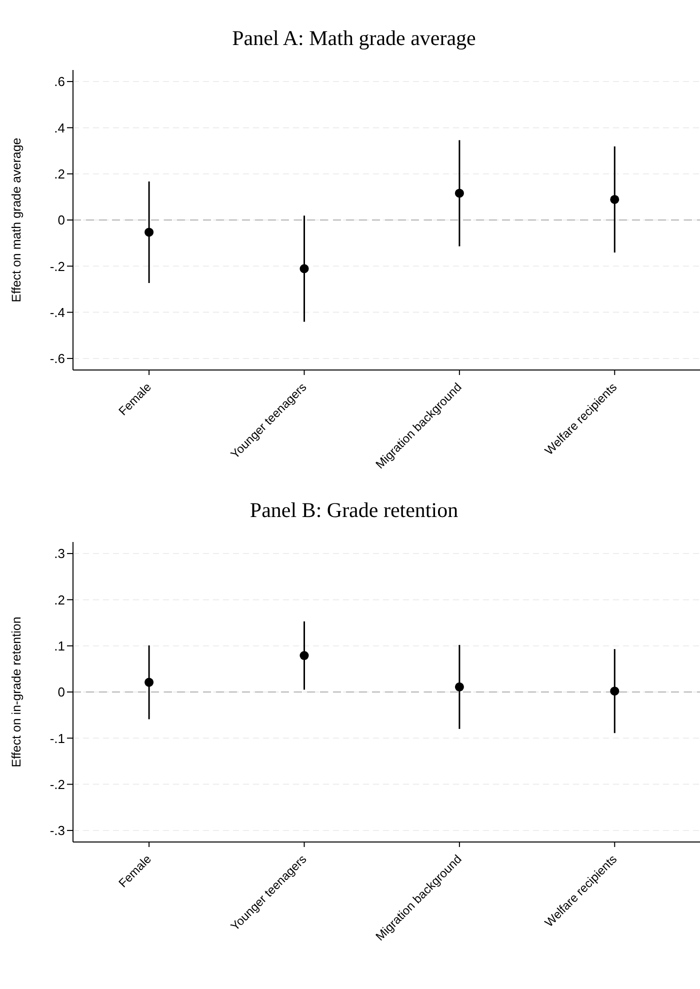 The image size is (700, 989). Describe the element at coordinates (59, 646) in the screenshot. I see `y-tick-label: .1` at that location.